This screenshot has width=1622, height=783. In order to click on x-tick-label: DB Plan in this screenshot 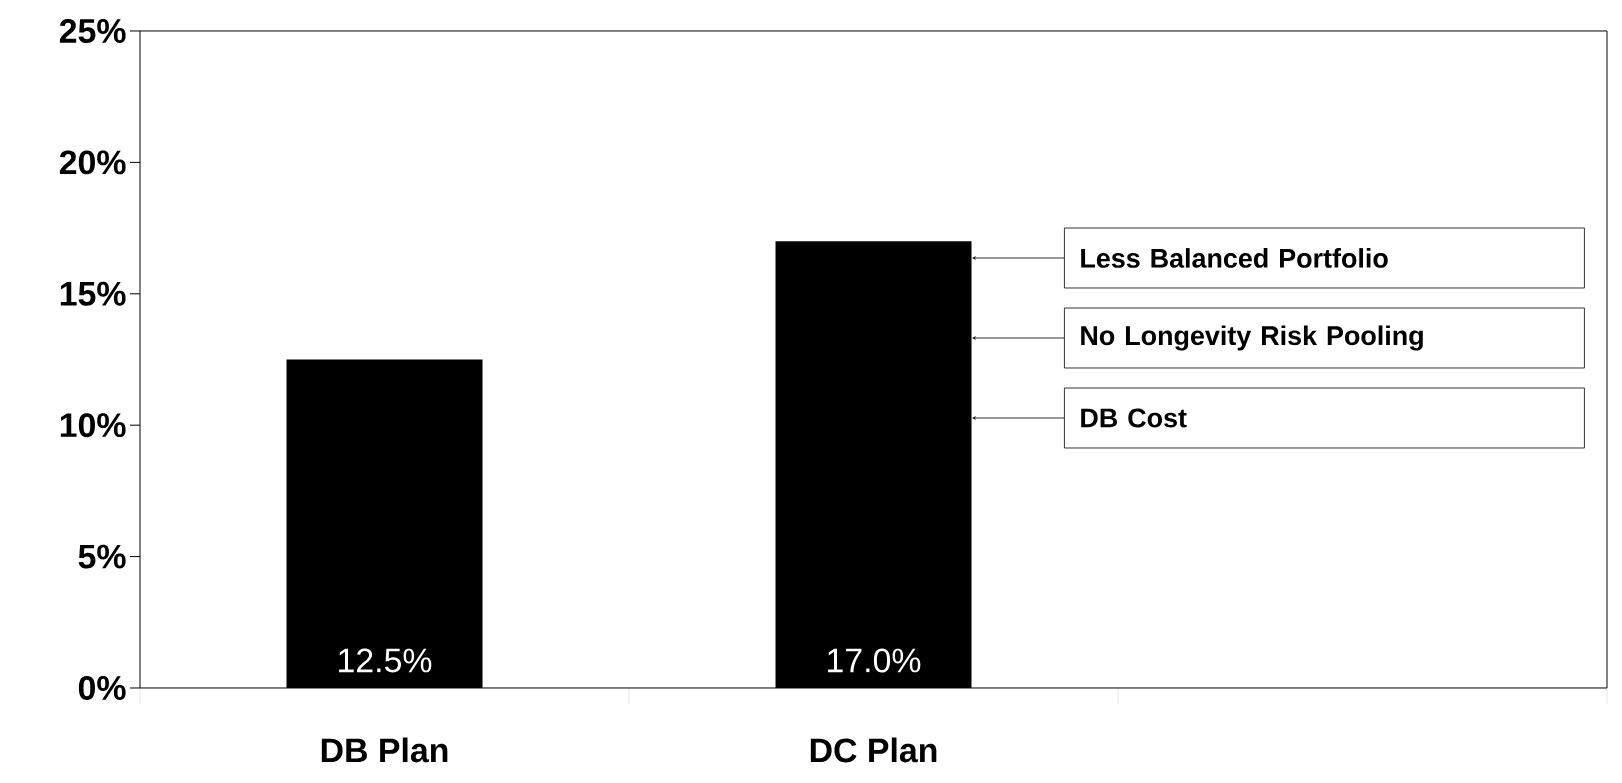, I will do `click(384, 750)`.